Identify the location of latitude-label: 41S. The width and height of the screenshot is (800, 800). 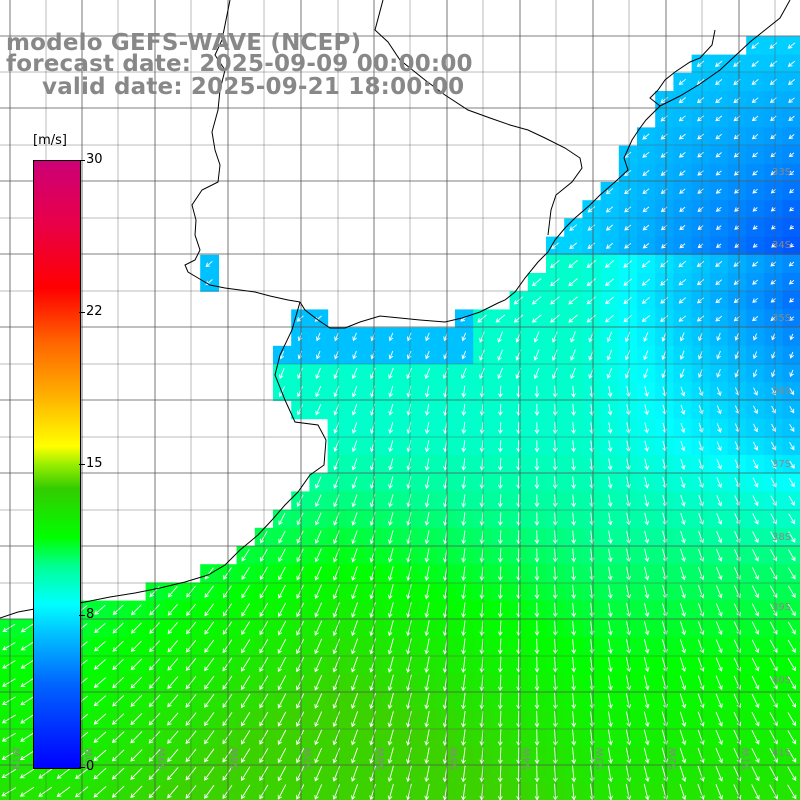
(781, 753).